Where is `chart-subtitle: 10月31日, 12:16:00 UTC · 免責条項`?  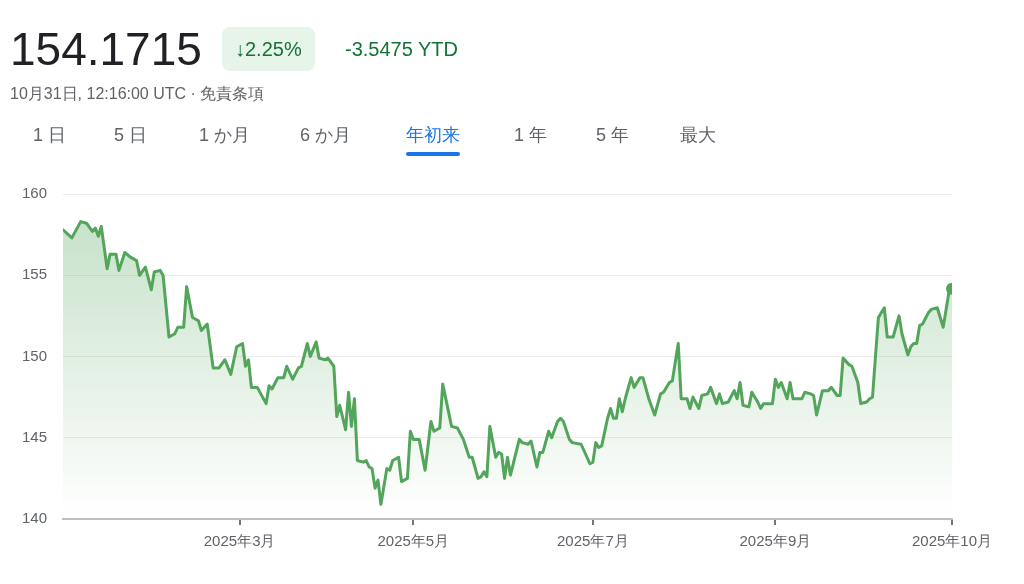 chart-subtitle: 10月31日, 12:16:00 UTC · 免責条項 is located at coordinates (137, 94).